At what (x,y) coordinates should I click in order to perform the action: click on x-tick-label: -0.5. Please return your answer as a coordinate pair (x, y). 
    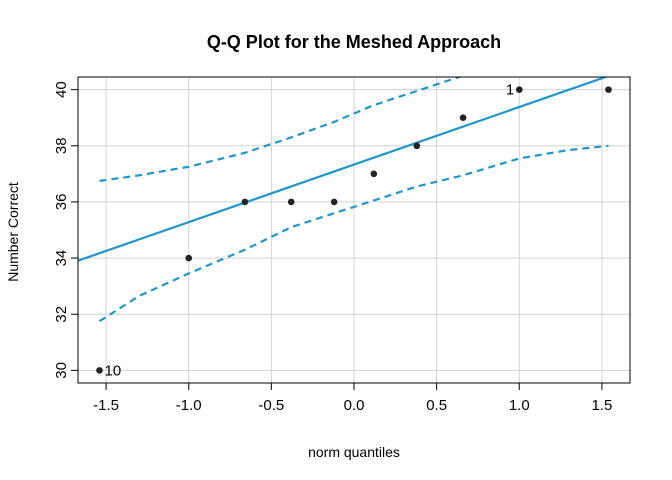
    Looking at the image, I should click on (271, 405).